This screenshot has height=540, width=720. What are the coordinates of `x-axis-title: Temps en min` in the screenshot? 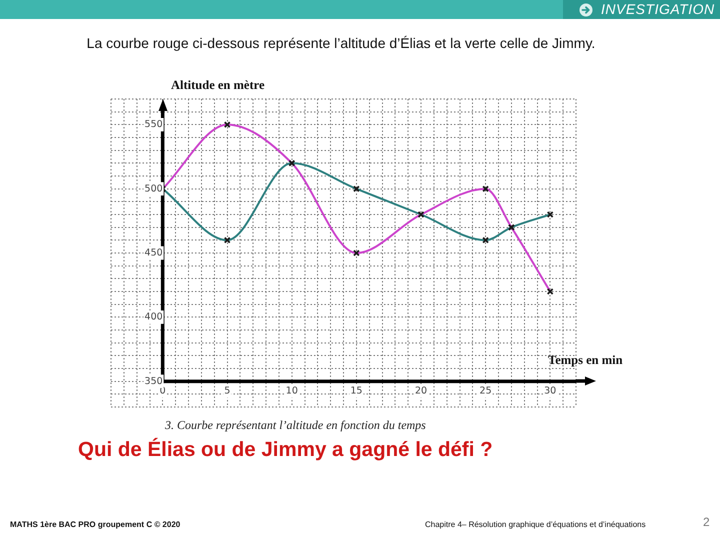 It's located at (585, 360).